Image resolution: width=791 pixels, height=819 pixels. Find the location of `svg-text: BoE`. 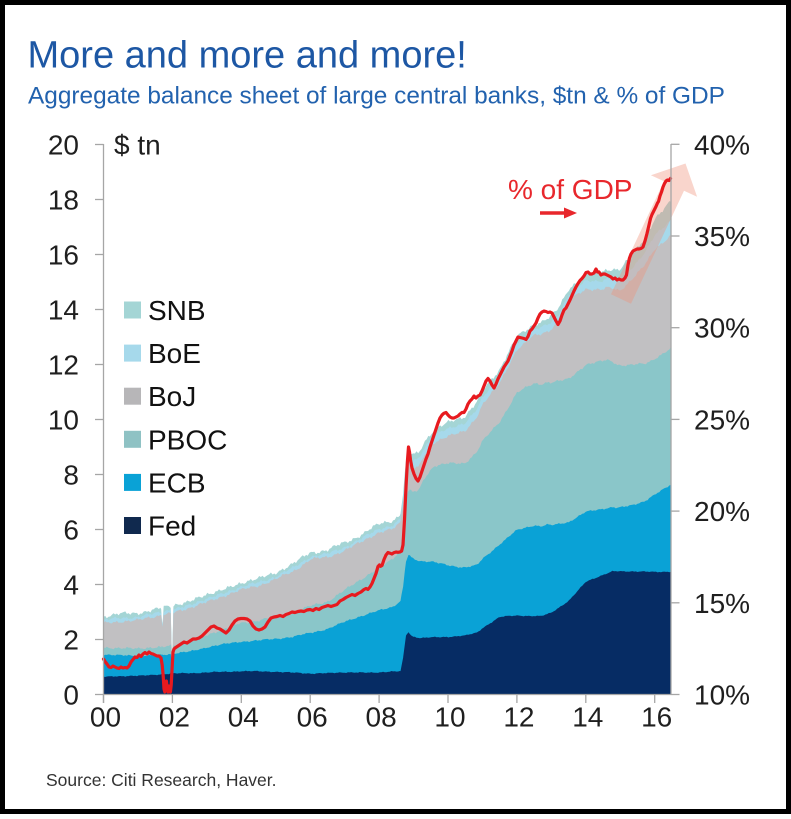

svg-text: BoE is located at coordinates (174, 353).